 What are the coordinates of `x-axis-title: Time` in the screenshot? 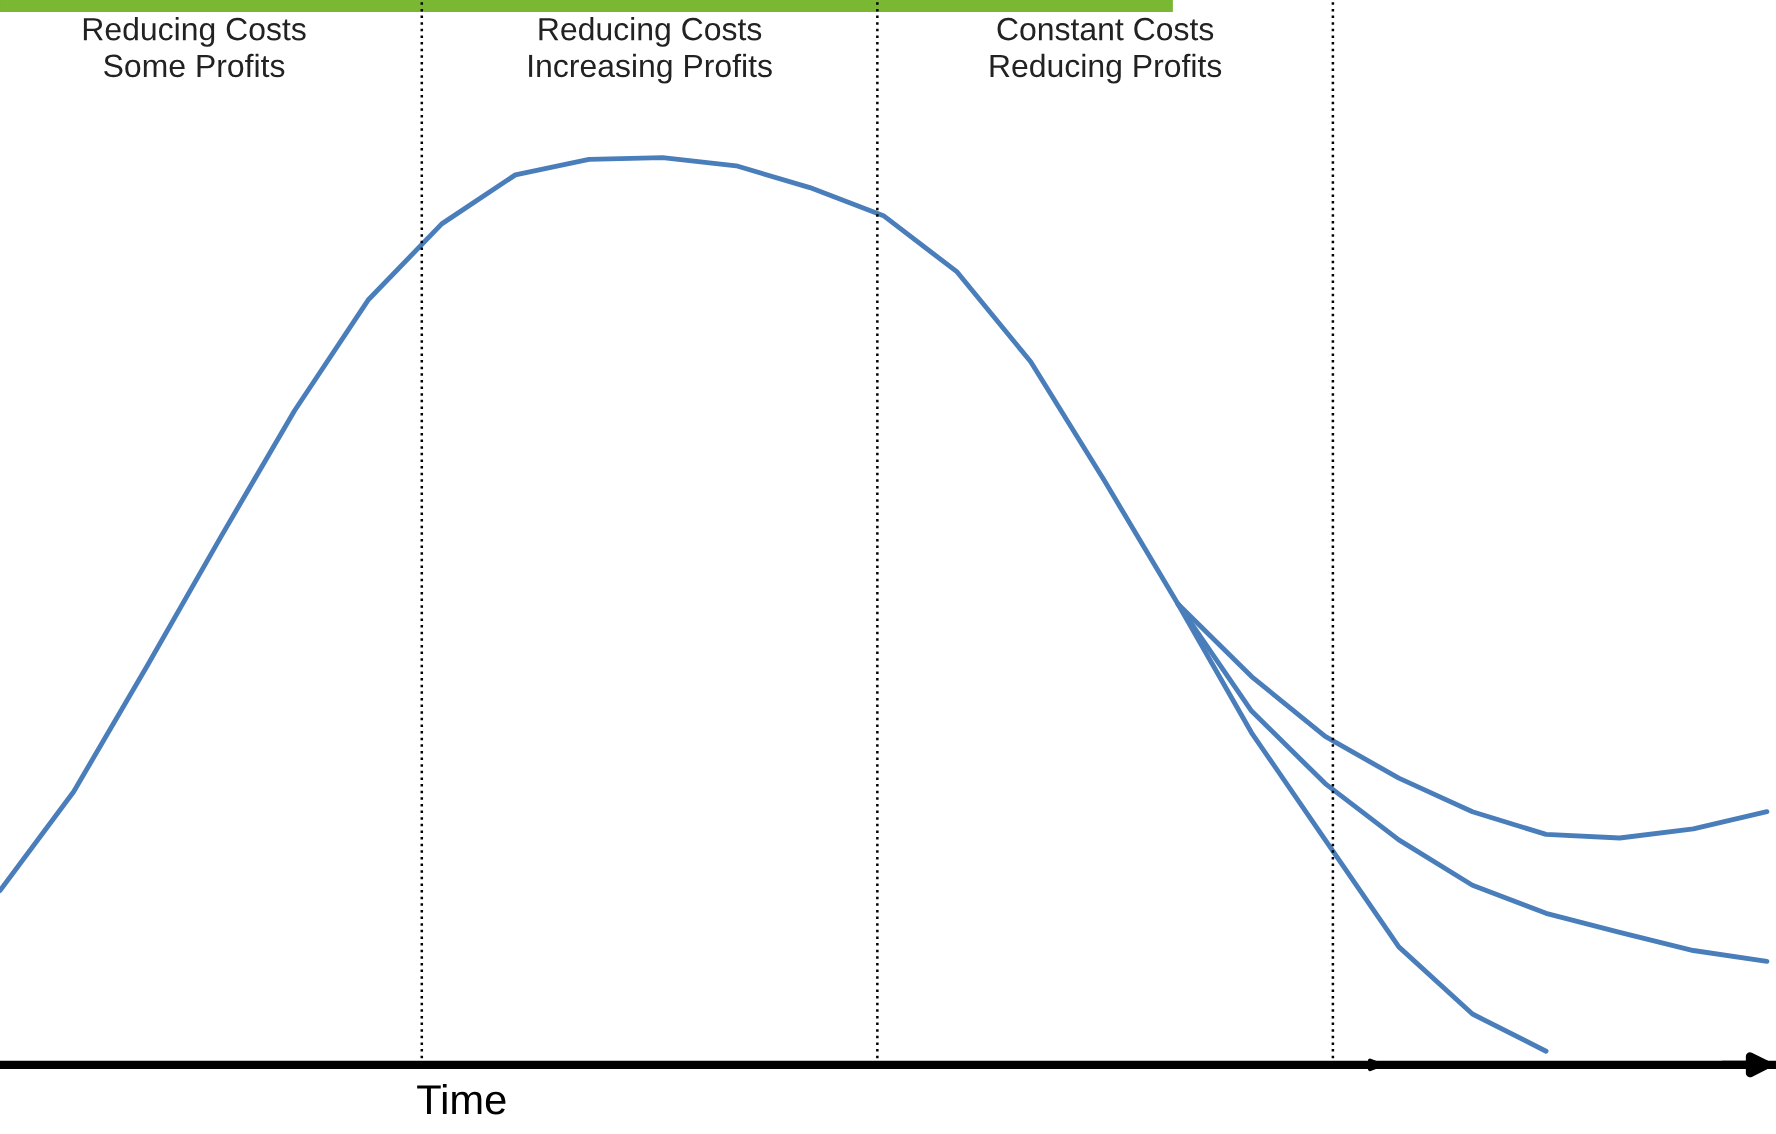 It's located at (461, 1099).